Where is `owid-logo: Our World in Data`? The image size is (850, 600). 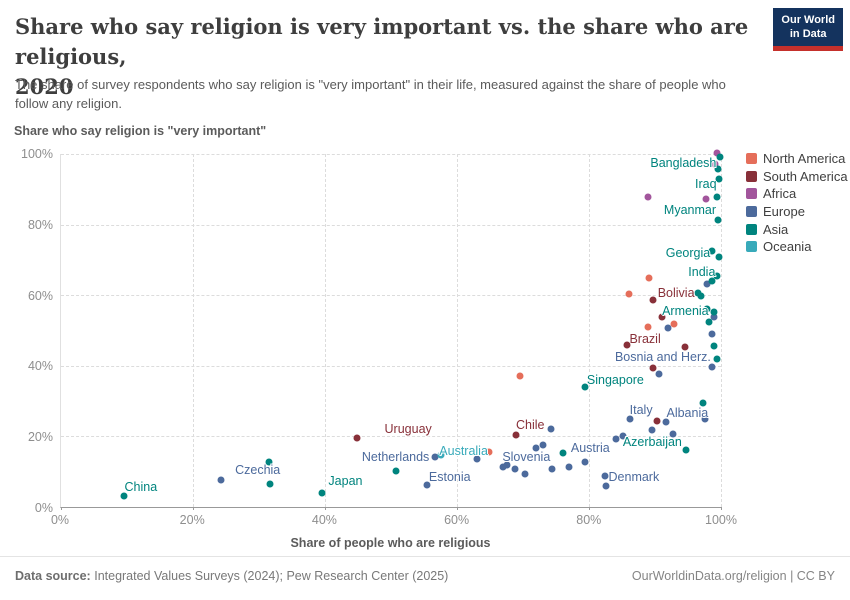 owid-logo: Our World in Data is located at coordinates (808, 29).